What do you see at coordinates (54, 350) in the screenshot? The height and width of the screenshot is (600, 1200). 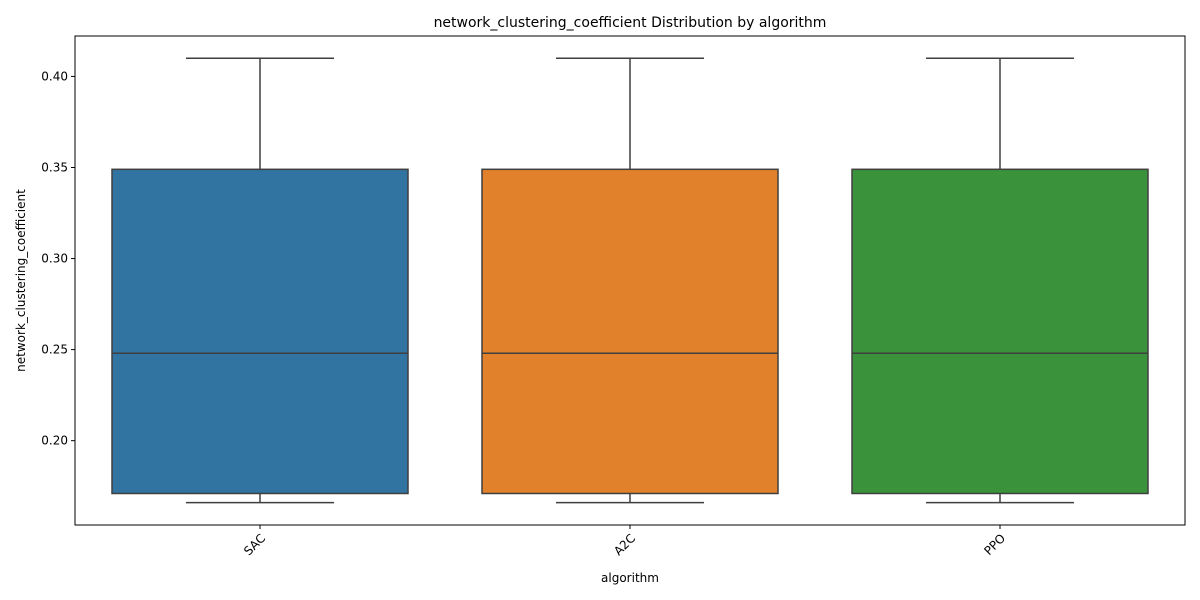 I see `y-tick-label: 0.25` at bounding box center [54, 350].